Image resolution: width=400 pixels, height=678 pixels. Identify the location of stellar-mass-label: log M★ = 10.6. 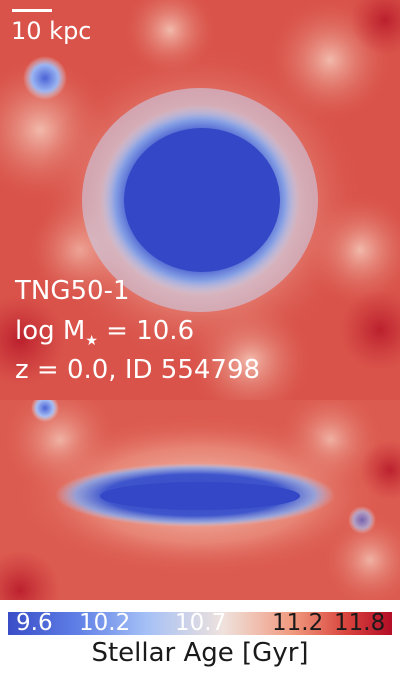
(105, 333).